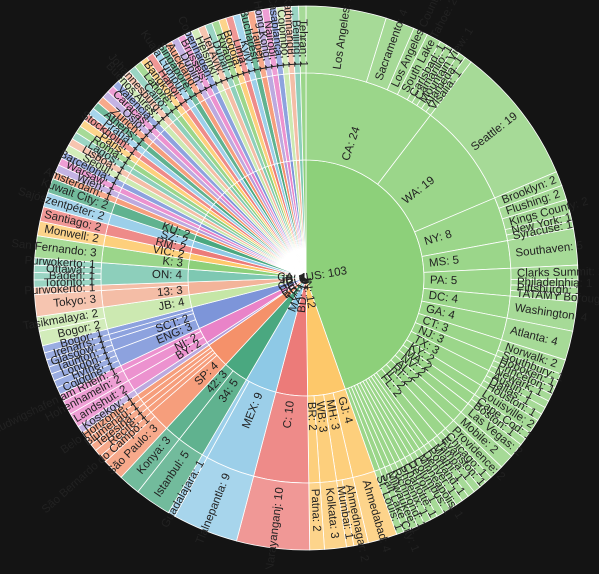 The width and height of the screenshot is (599, 574). What do you see at coordinates (558, 273) in the screenshot?
I see `label-depth2-clarks-summit: Clarks Summit: 2` at bounding box center [558, 273].